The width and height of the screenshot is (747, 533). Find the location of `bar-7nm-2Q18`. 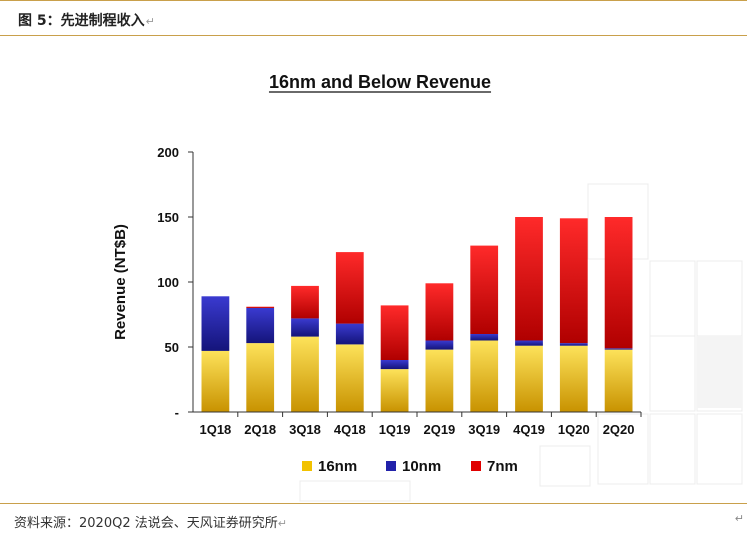

bar-7nm-2Q18 is located at coordinates (260, 307).